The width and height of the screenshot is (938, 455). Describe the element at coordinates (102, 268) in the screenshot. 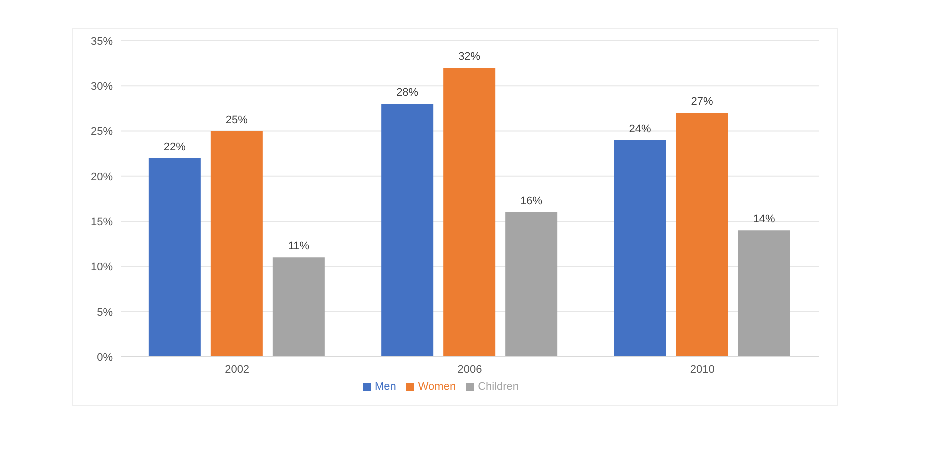

I see `y-tick-label: 10%` at that location.